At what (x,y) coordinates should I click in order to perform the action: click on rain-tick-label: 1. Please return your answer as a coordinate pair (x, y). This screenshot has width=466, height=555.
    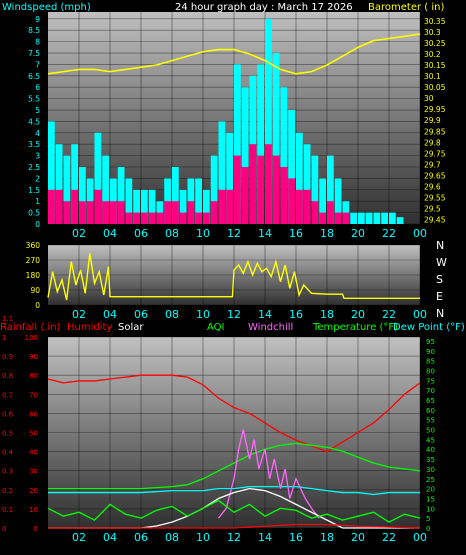
    Looking at the image, I should click on (4, 338).